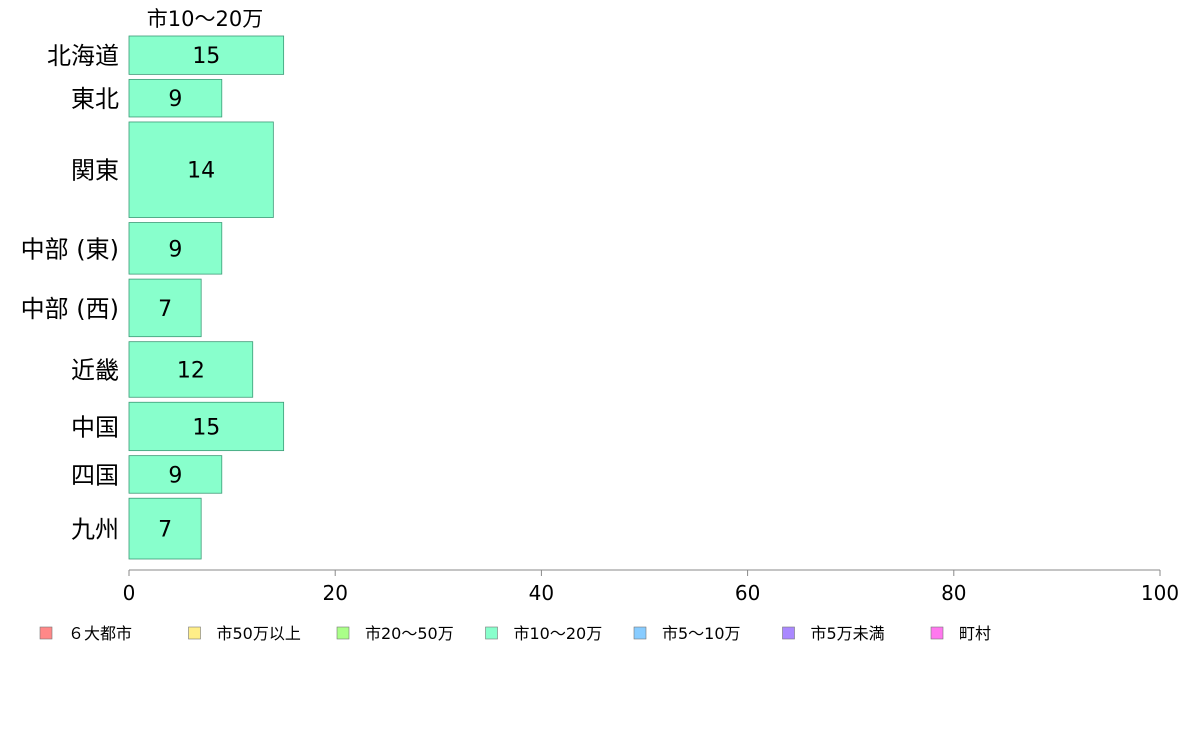 This screenshot has width=1188, height=736. Describe the element at coordinates (651, 587) in the screenshot. I see `x-axis: 0 20 40 60 80 100` at that location.